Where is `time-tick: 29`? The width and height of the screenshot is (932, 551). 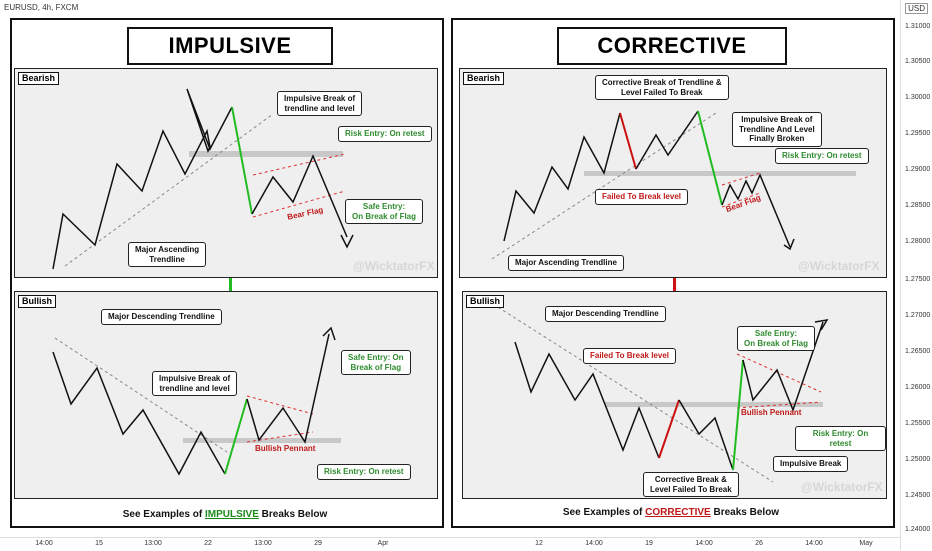 time-tick: 29 is located at coordinates (318, 543).